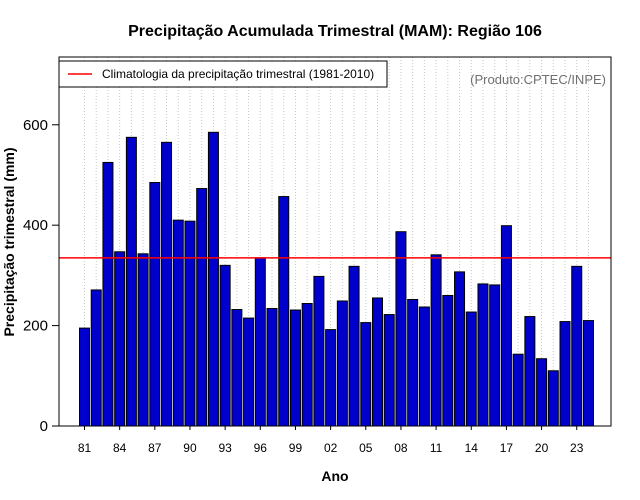  Describe the element at coordinates (401, 448) in the screenshot. I see `x-tick-label: 08` at that location.